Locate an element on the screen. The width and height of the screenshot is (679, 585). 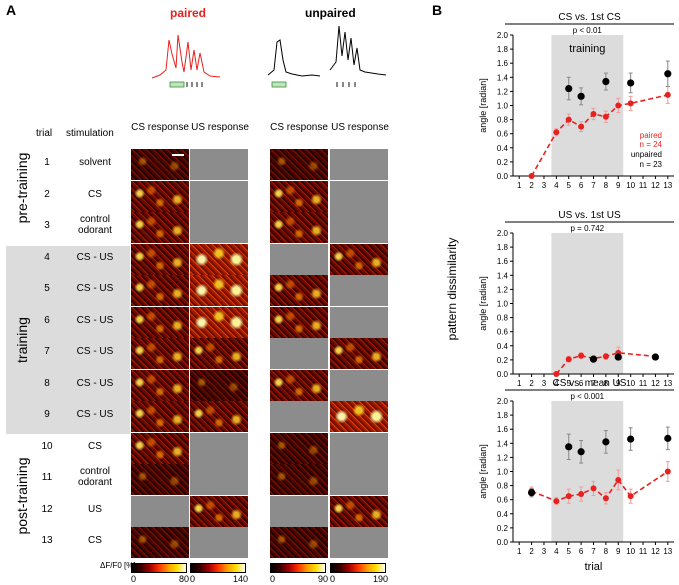
x-tick-label: 11 is located at coordinates (643, 551).